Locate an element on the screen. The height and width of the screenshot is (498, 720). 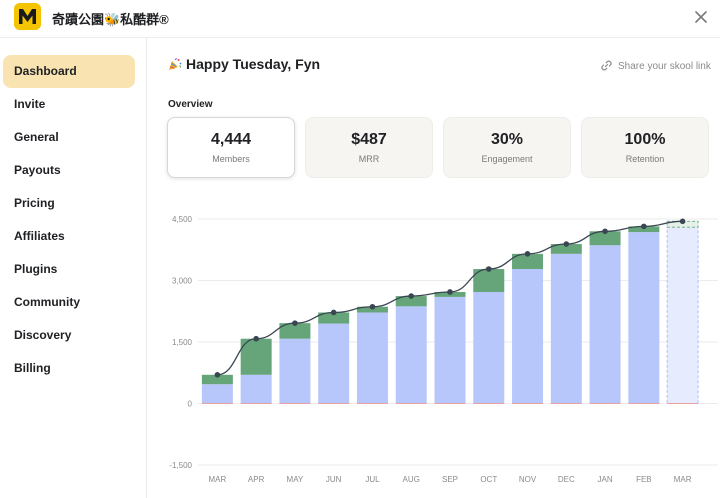
stat-label-retention: Retention is located at coordinates (645, 159).